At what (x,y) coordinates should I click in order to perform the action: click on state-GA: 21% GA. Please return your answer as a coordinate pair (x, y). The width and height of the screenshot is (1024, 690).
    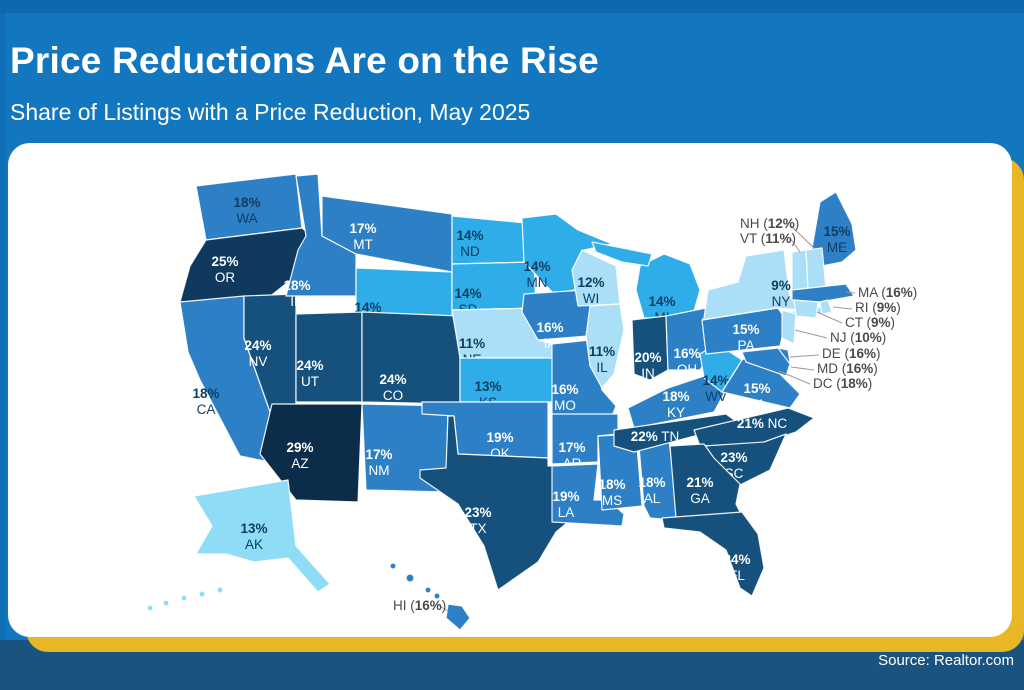
    Looking at the image, I should click on (706, 481).